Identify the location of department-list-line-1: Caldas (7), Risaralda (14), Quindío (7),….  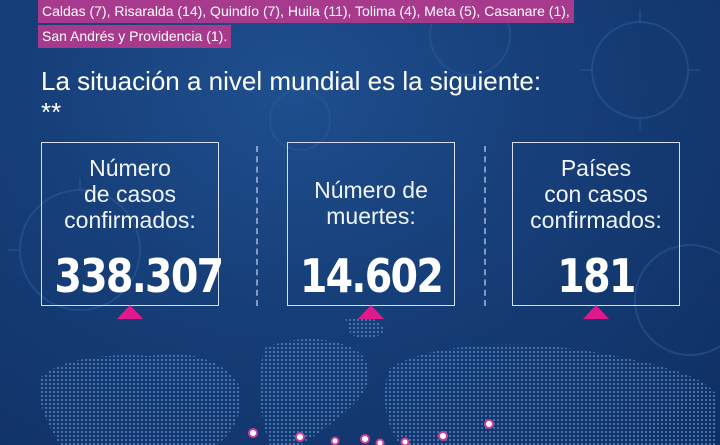
(306, 11).